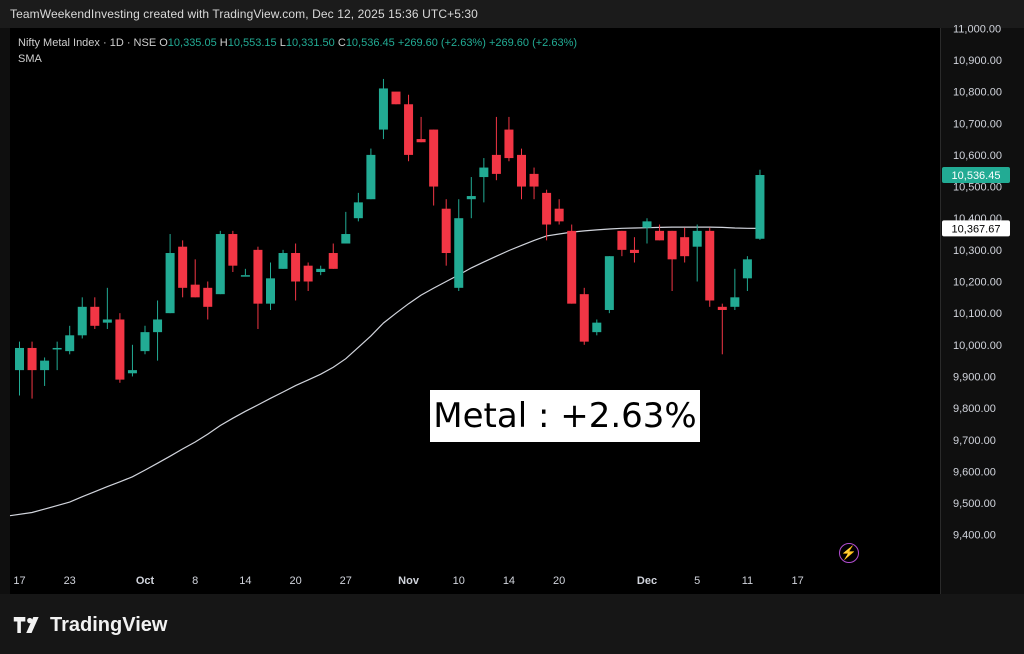  I want to click on y-tick-label: 10,700.00, so click(977, 124).